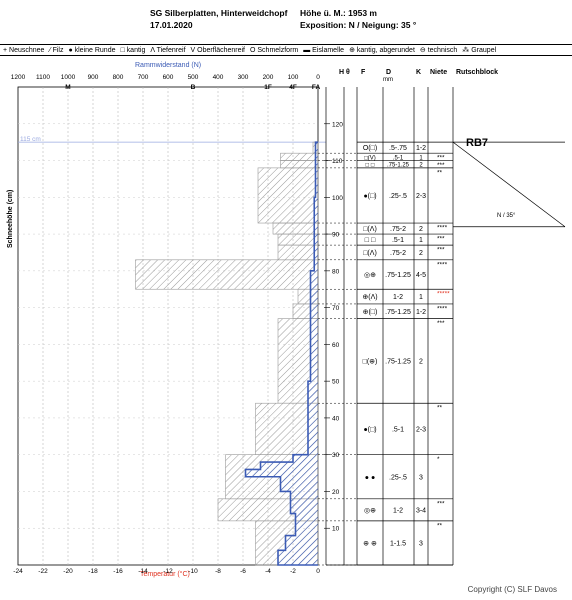 The height and width of the screenshot is (600, 572). Describe the element at coordinates (369, 297) in the screenshot. I see `grain-form-label: ⊕(Λ)` at that location.